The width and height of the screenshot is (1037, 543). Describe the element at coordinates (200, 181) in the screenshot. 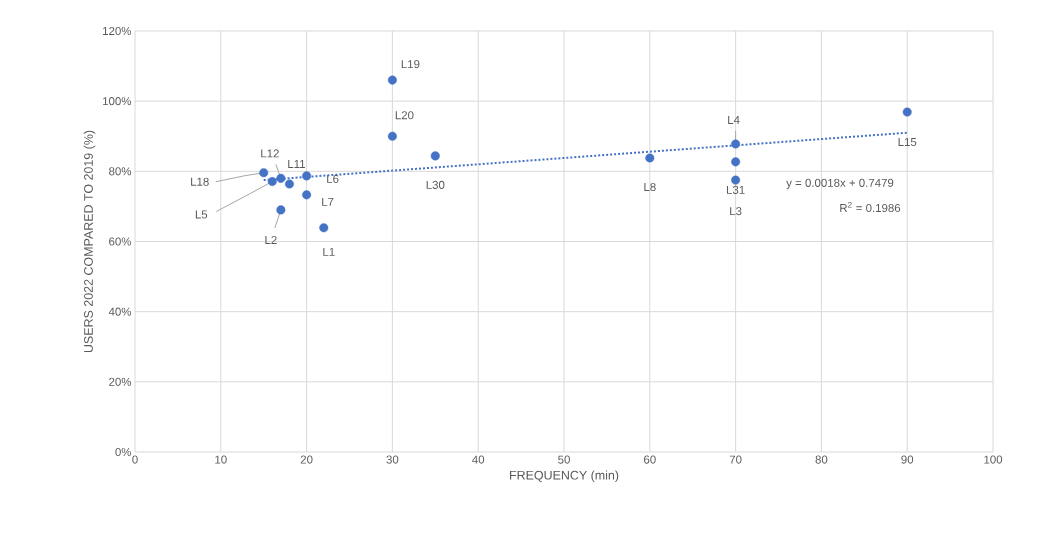

I see `annotation: L18` at that location.